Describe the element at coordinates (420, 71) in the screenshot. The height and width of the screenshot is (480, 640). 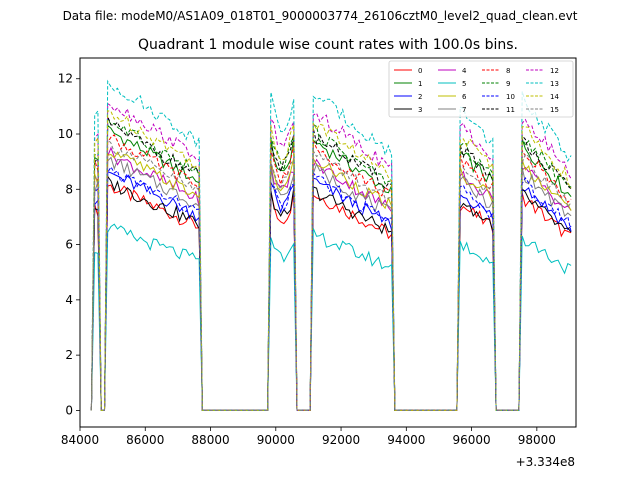
I see `legend-label: 0` at that location.